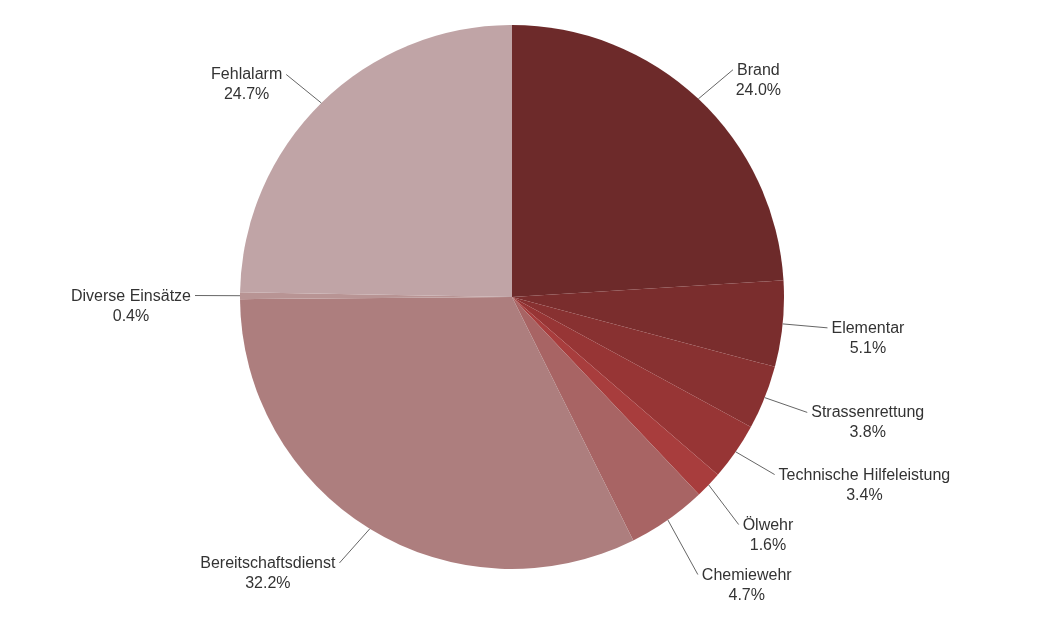 This screenshot has width=1037, height=632. I want to click on slice-label: Diverse Einsätze, so click(131, 295).